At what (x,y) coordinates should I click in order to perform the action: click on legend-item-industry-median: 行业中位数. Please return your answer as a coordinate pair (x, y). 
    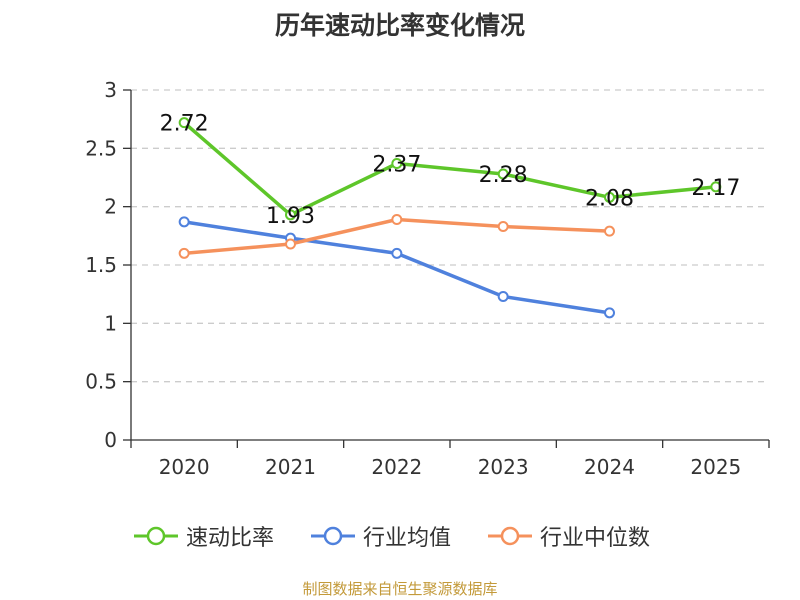
    Looking at the image, I should click on (569, 536).